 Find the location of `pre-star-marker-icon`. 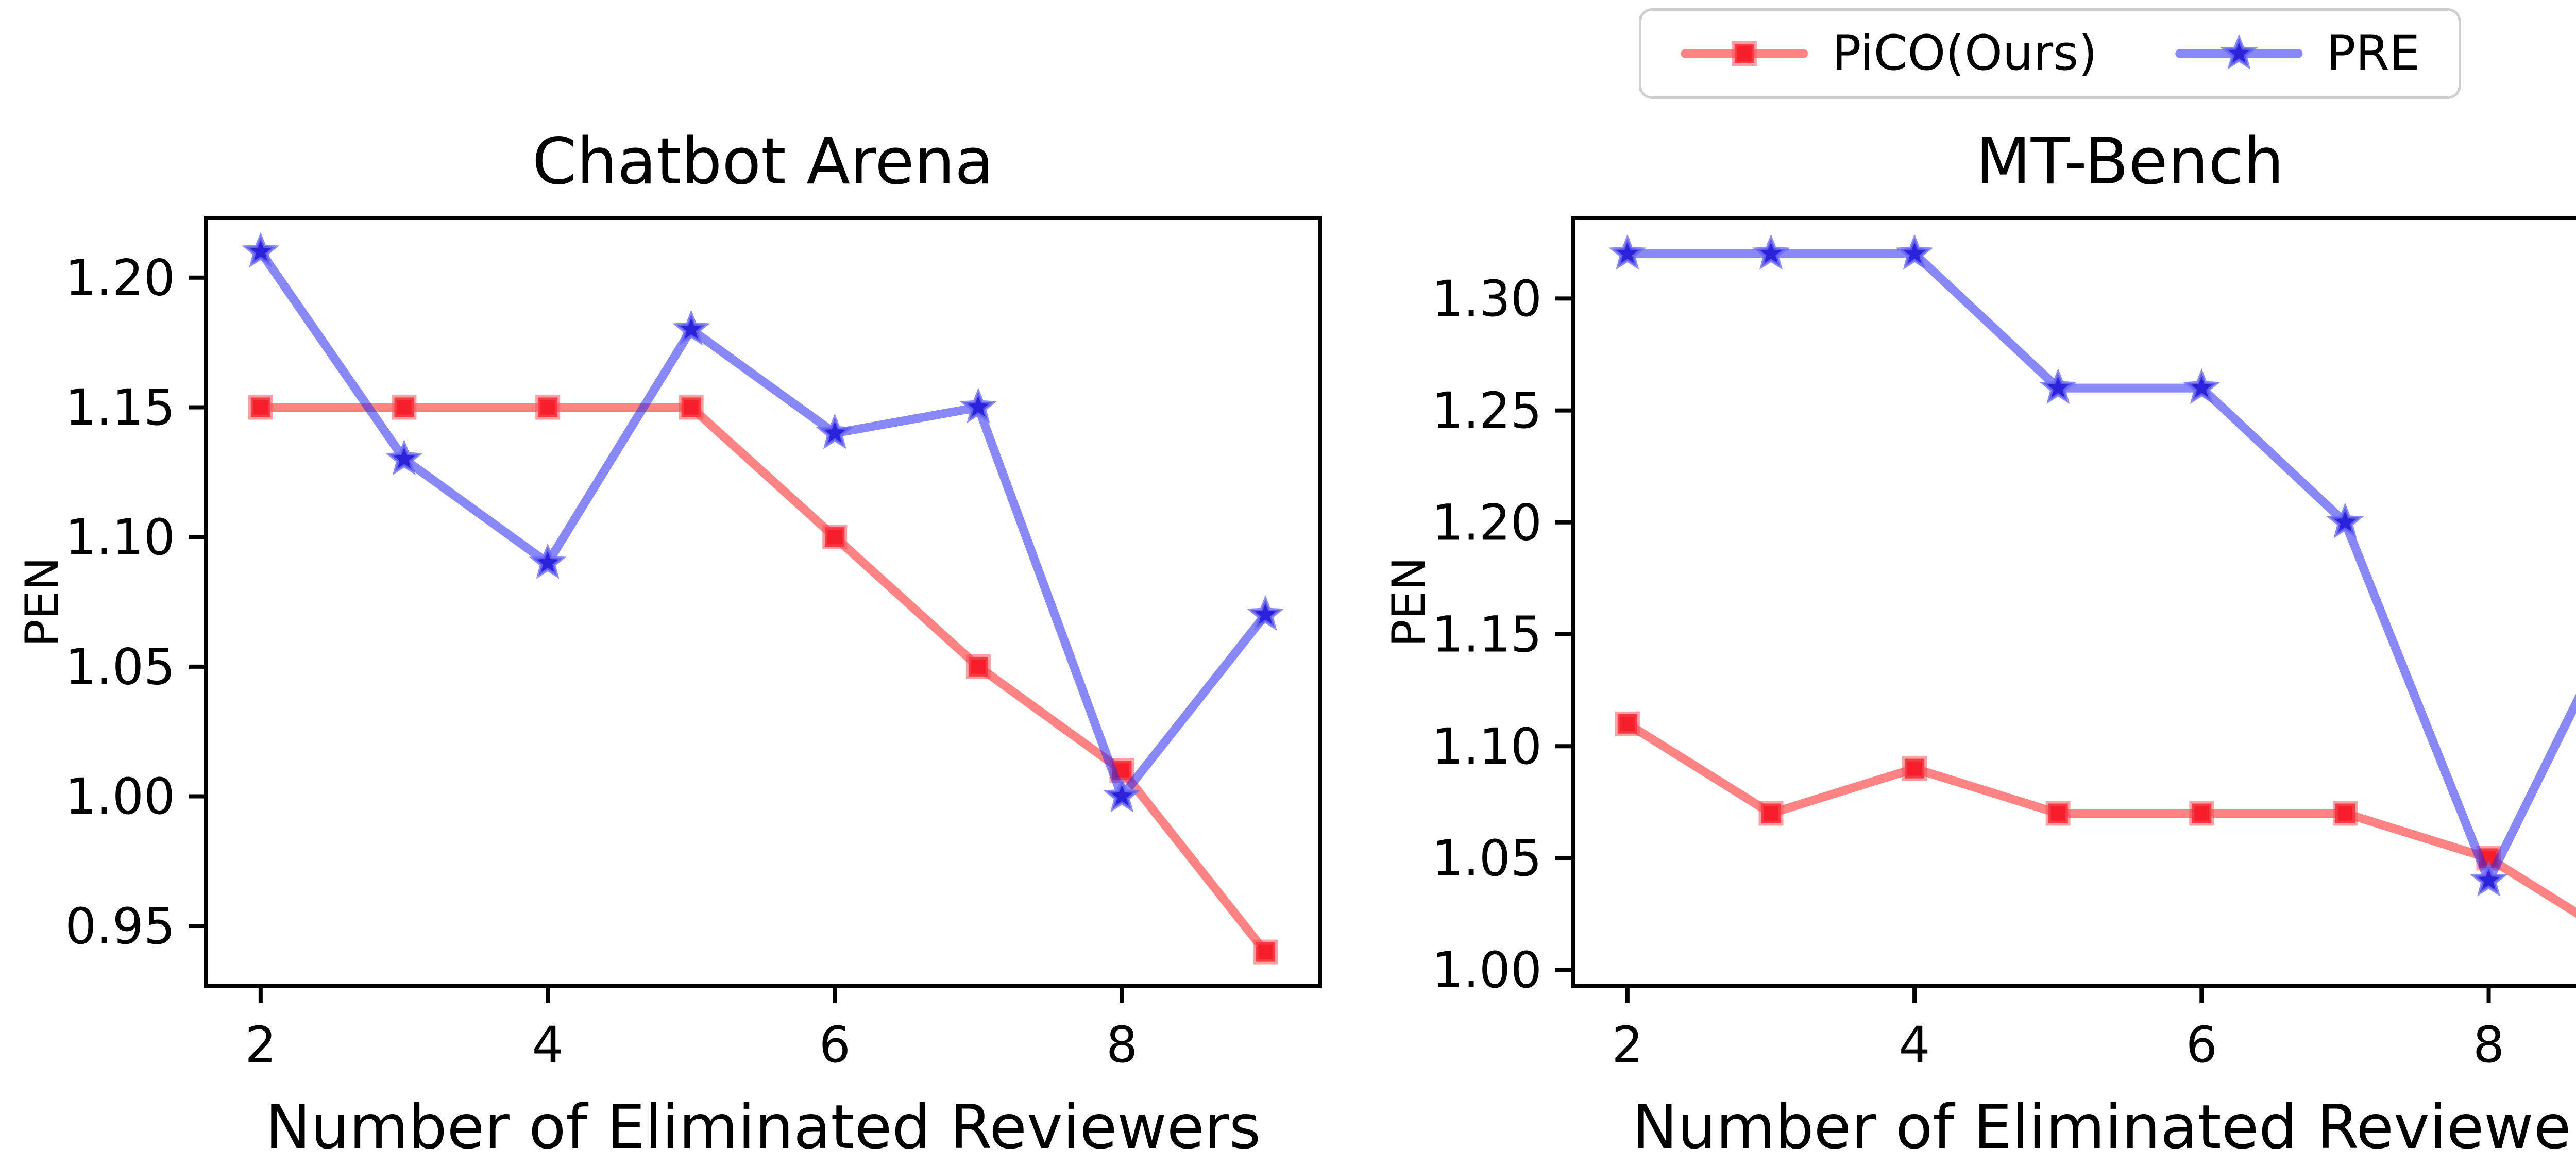

pre-star-marker-icon is located at coordinates (2239, 51).